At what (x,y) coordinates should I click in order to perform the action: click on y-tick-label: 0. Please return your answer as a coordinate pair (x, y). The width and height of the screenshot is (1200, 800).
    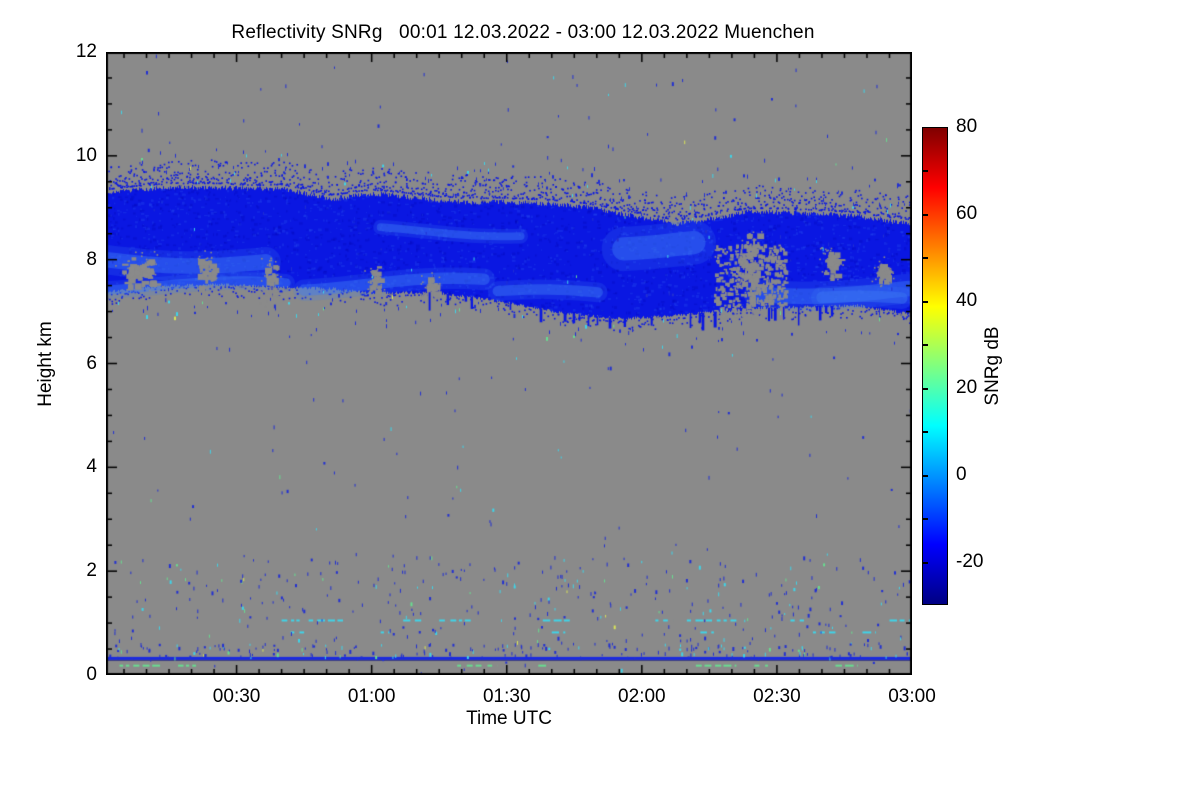
    Looking at the image, I should click on (91, 674).